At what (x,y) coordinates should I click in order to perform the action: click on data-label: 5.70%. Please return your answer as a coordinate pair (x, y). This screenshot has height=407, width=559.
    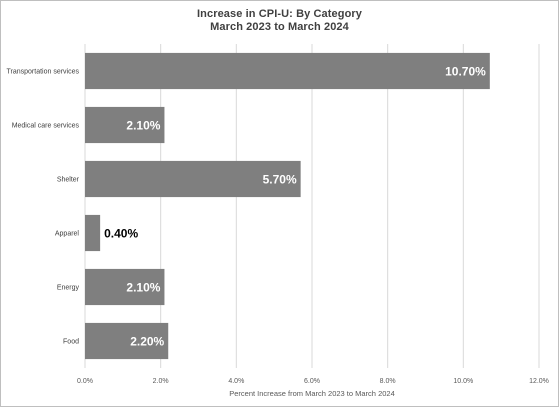
    Looking at the image, I should click on (280, 180).